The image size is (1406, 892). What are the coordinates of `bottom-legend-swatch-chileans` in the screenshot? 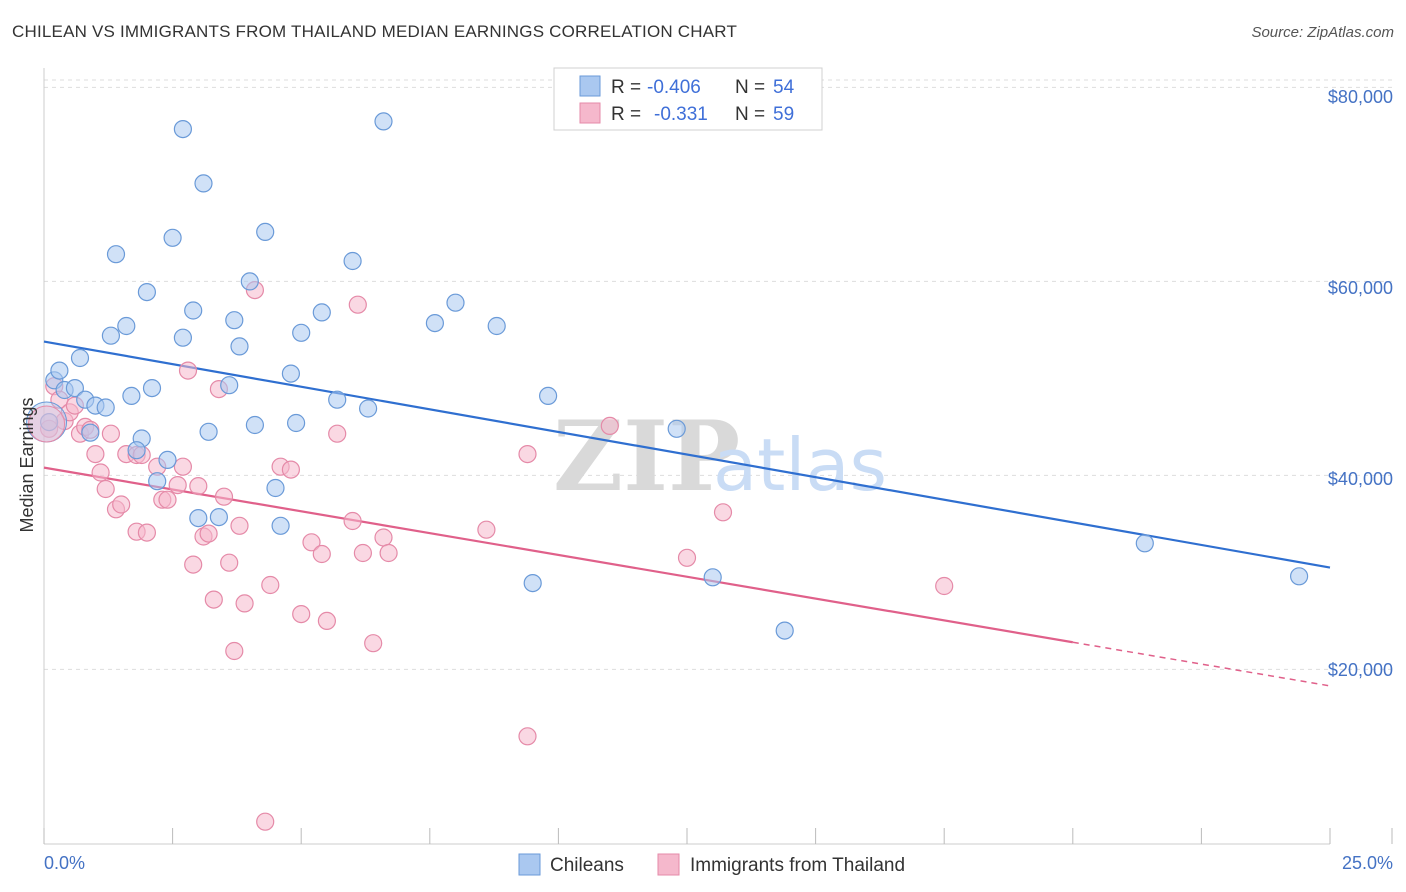 It's located at (529, 864).